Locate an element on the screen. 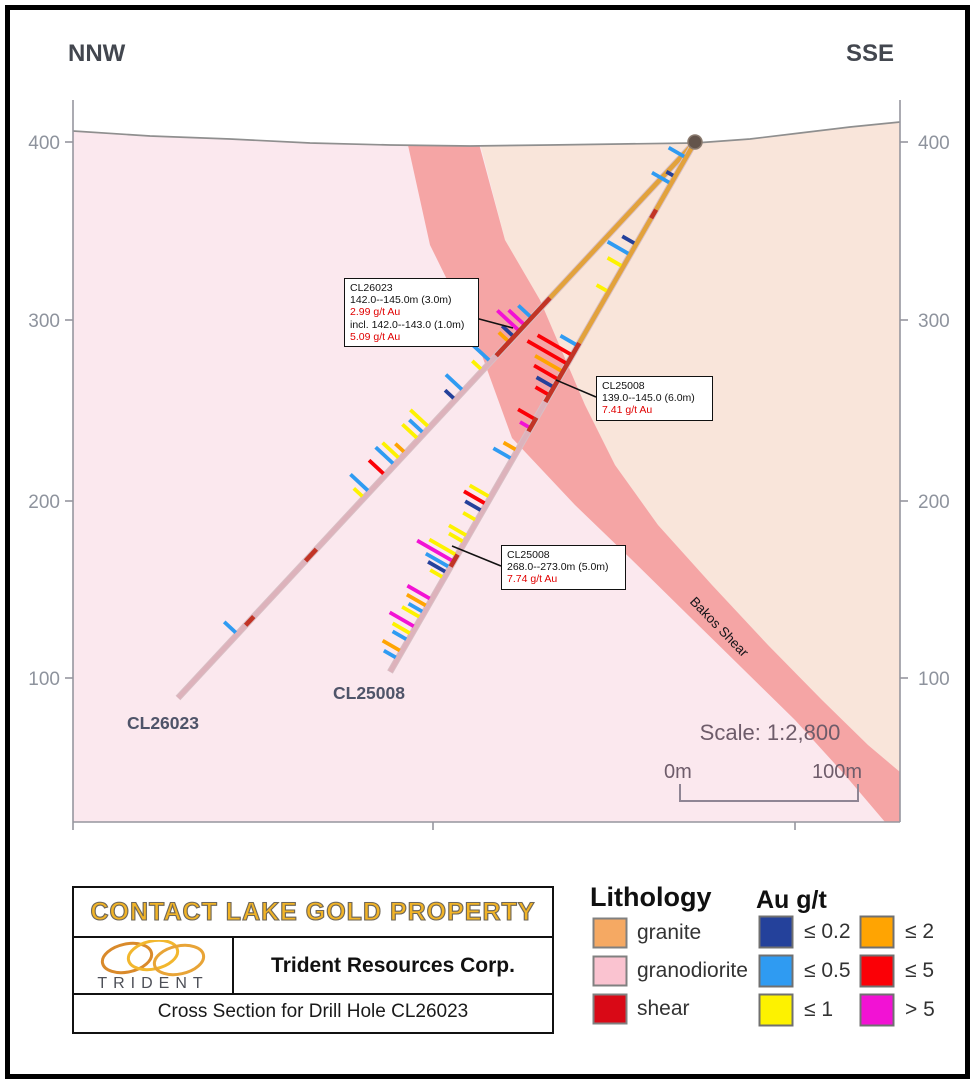  trident-logo-text: TRIDENT is located at coordinates (152, 983).